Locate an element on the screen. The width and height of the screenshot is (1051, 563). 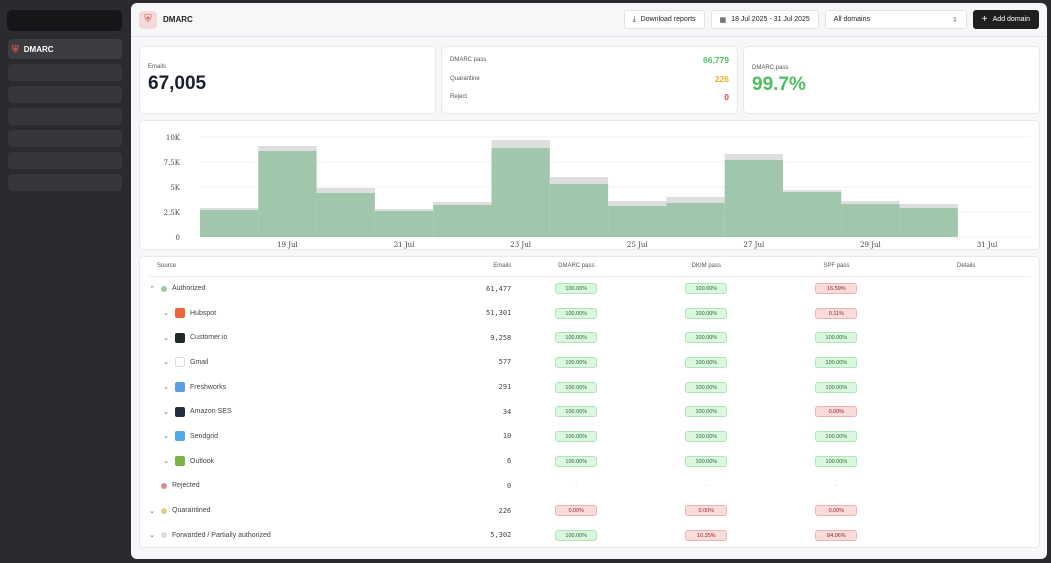
table-row: ⌄ Quarantined 226 0.00% 0.00% 0.00% is located at coordinates (589, 510).